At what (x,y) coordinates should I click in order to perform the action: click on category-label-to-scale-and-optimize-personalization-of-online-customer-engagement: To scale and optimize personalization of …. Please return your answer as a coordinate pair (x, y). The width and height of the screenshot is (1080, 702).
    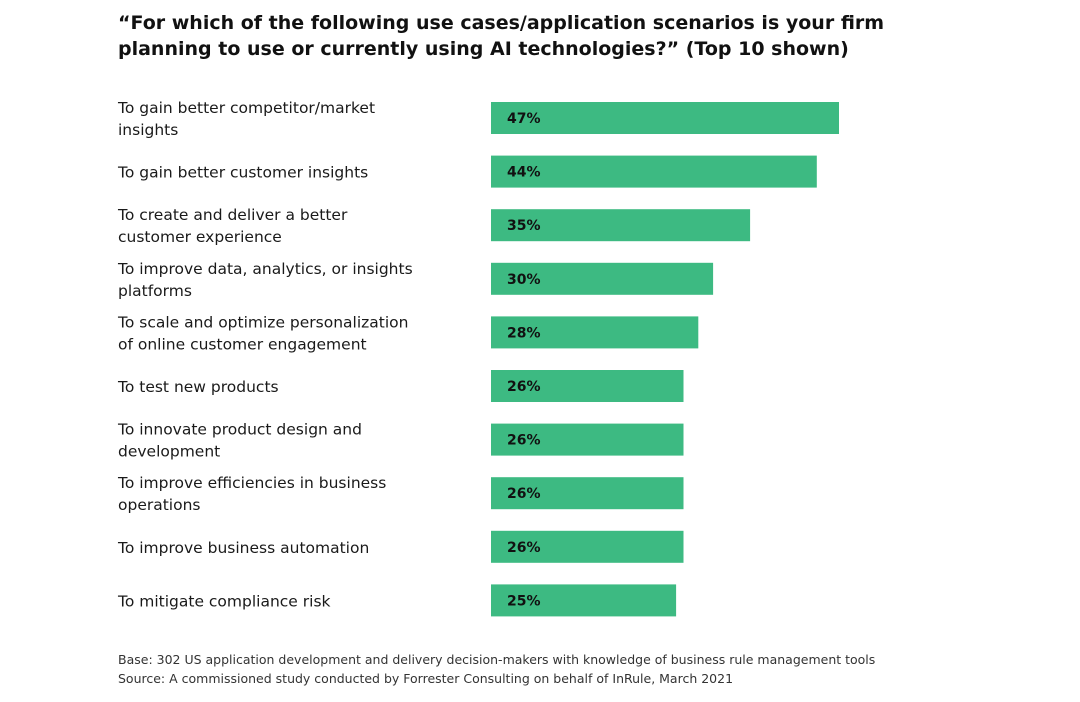
    Looking at the image, I should click on (262, 333).